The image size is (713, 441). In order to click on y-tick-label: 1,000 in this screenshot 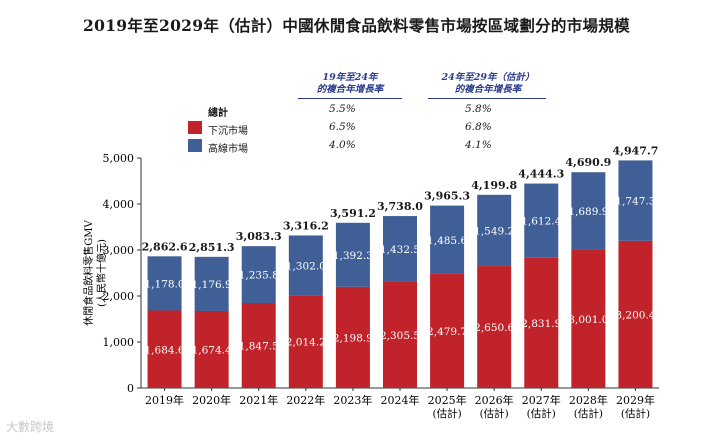, I will do `click(119, 342)`.